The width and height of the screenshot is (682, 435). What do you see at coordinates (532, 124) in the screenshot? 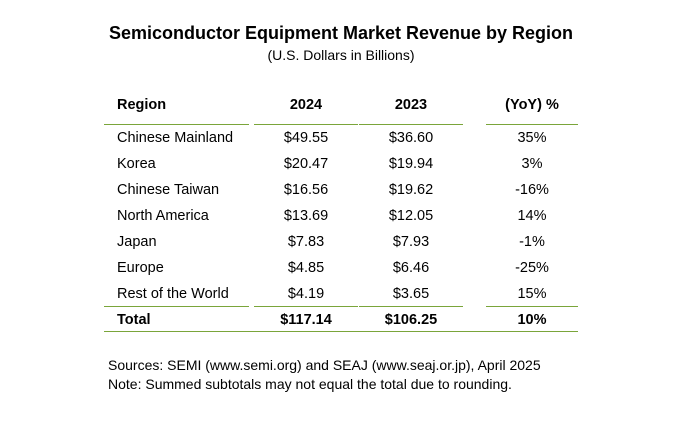
I see `header-rule-yoy` at bounding box center [532, 124].